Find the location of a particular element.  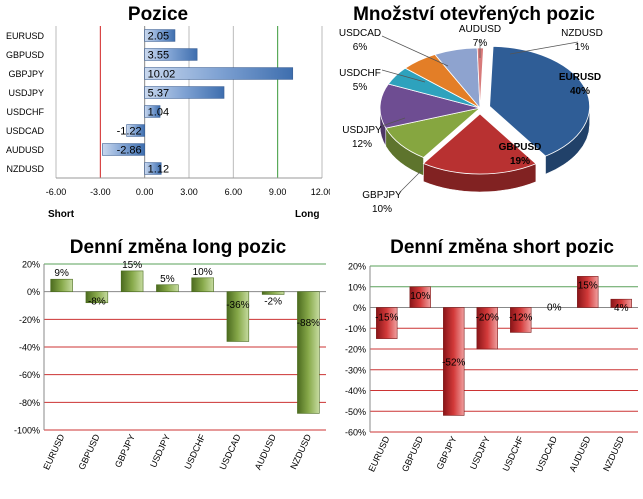

pozice-category-label: USDJPY is located at coordinates (26, 93).